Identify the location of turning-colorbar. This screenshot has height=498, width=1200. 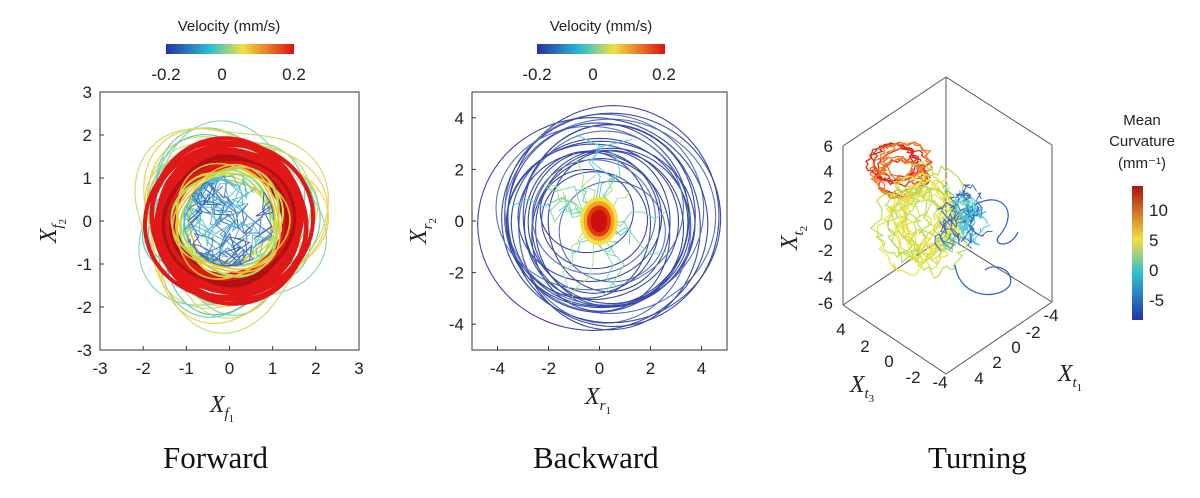
(1137, 253).